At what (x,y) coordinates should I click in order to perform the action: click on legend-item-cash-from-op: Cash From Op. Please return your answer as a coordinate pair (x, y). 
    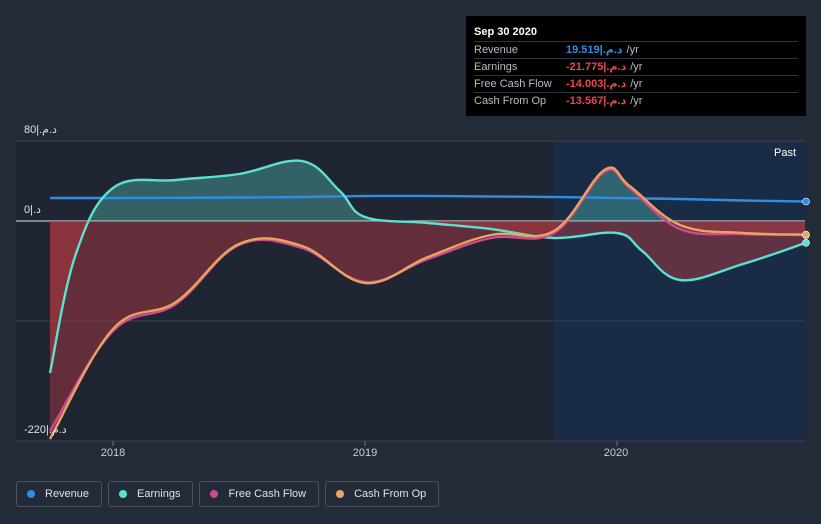
    Looking at the image, I should click on (382, 494).